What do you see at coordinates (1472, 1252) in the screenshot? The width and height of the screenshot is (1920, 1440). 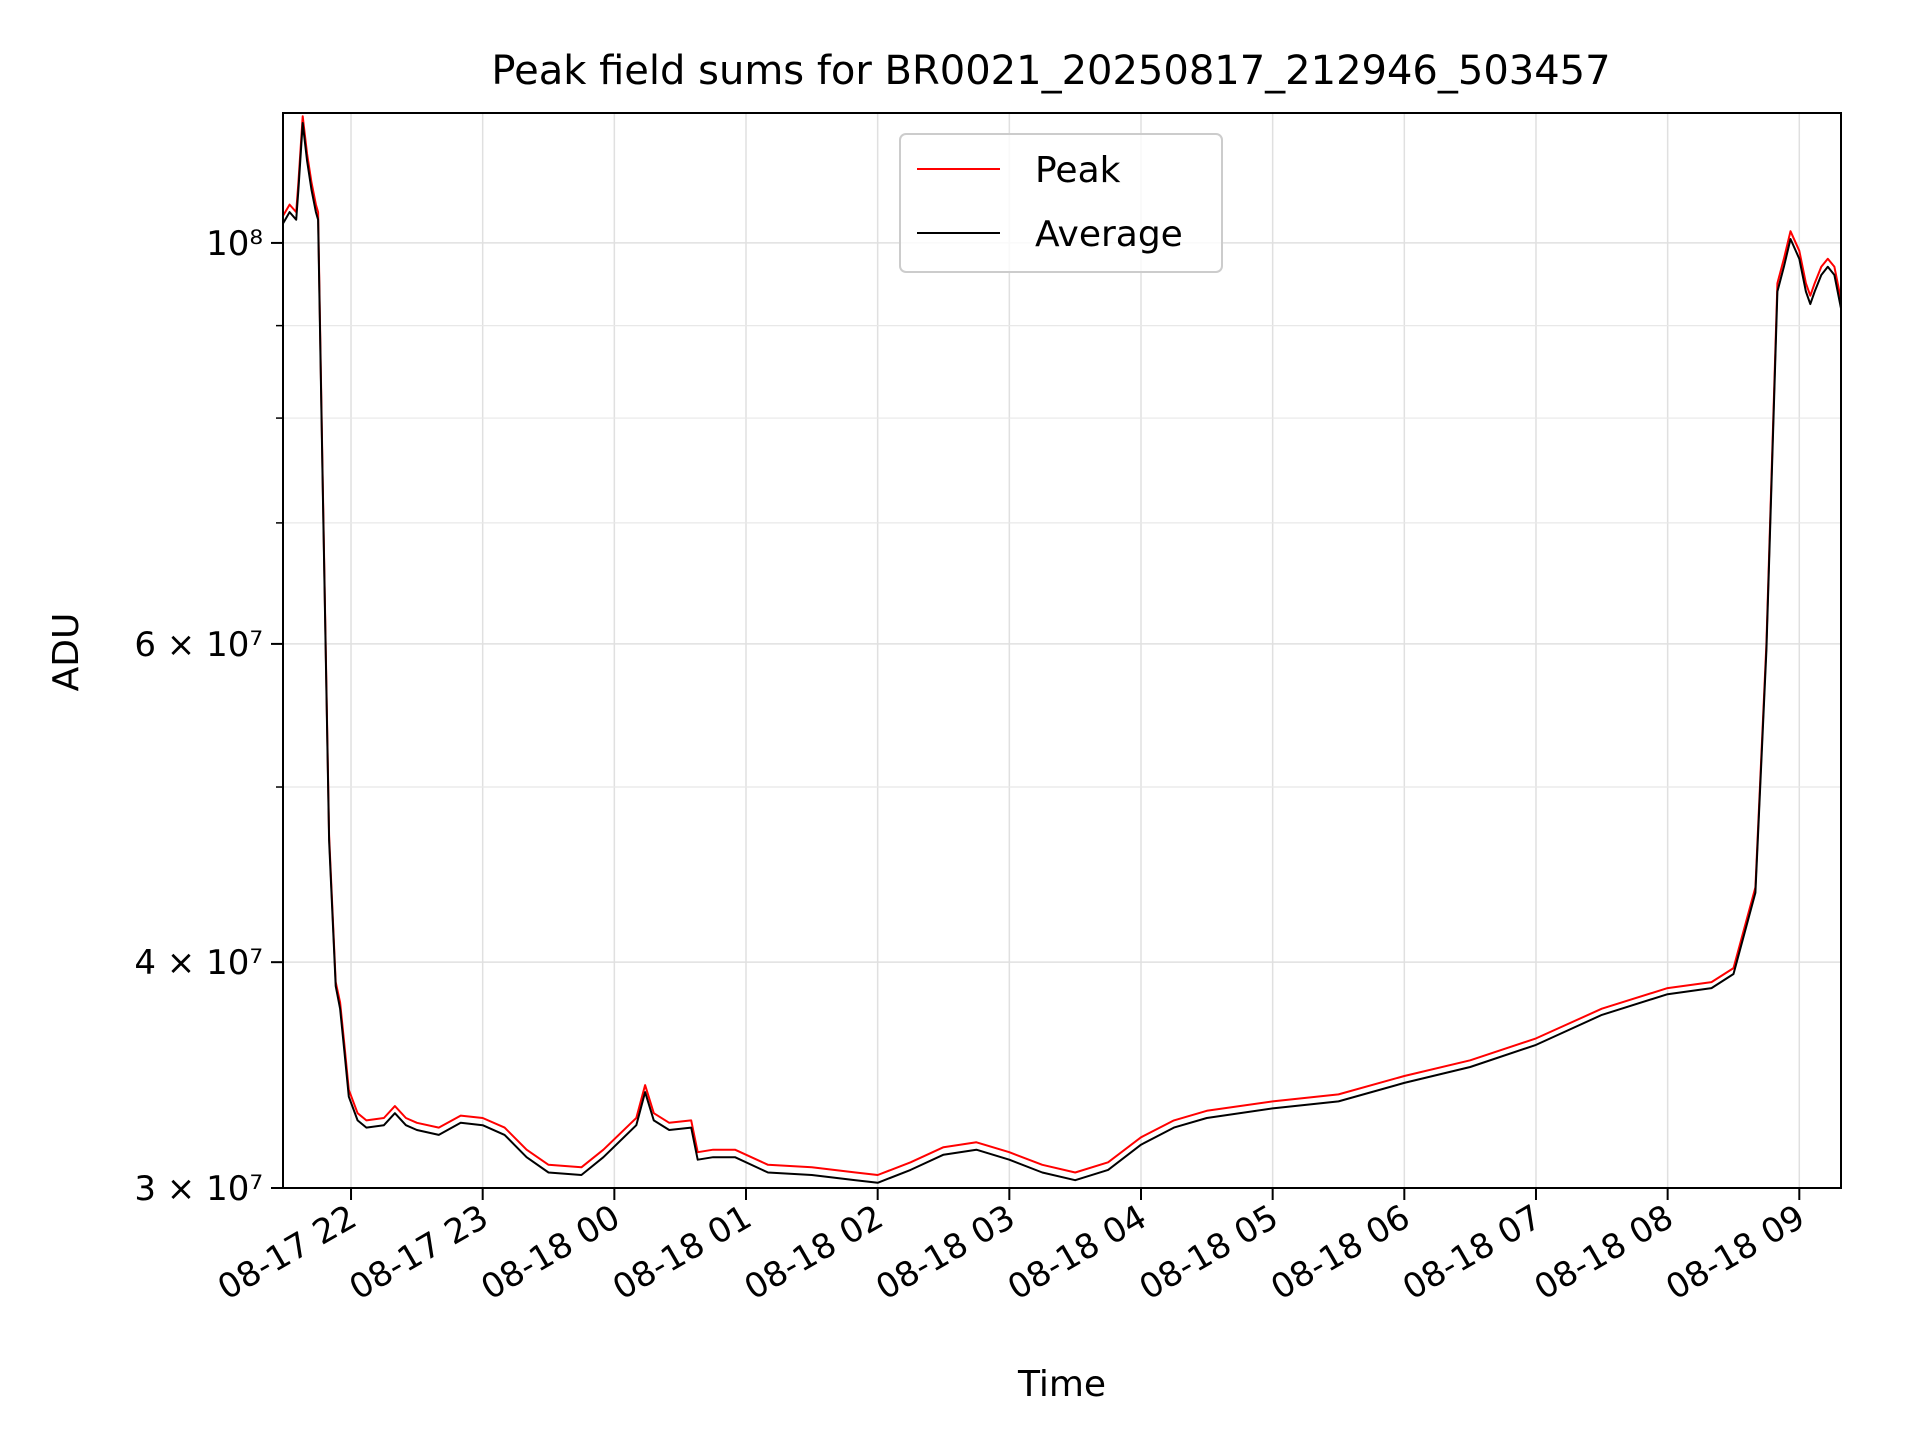 I see `x-tick-label: 08-18 07` at bounding box center [1472, 1252].